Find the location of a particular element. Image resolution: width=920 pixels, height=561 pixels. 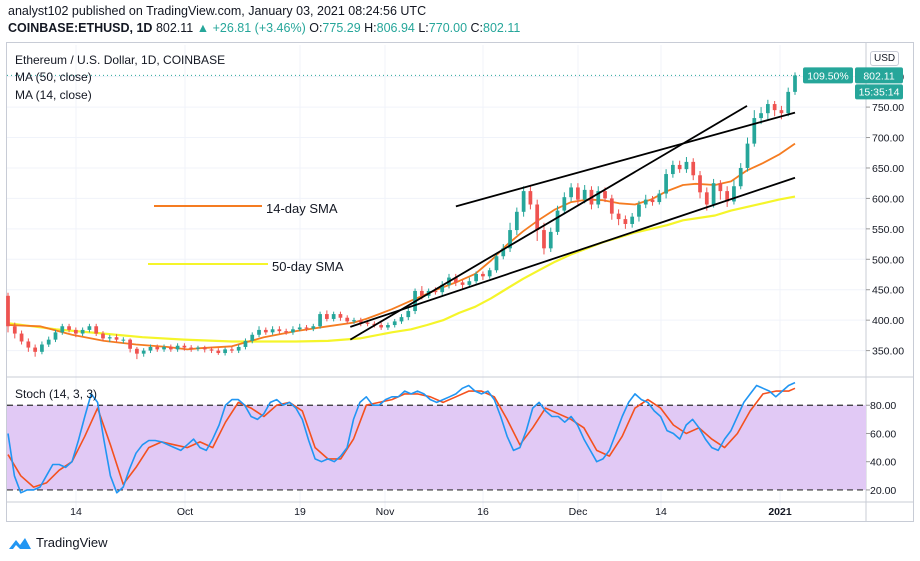

tradingview-brand: TradingView is located at coordinates (58, 542).